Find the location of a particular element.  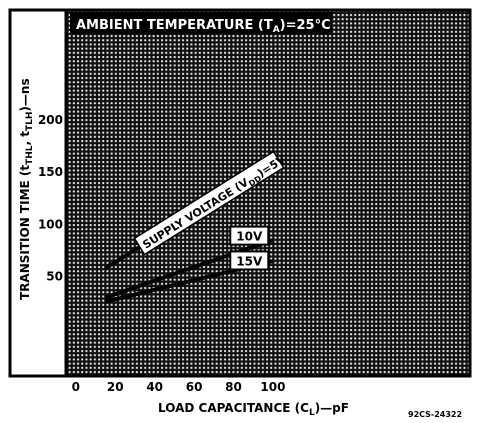

figure-code: 92CS-24322 is located at coordinates (435, 414).